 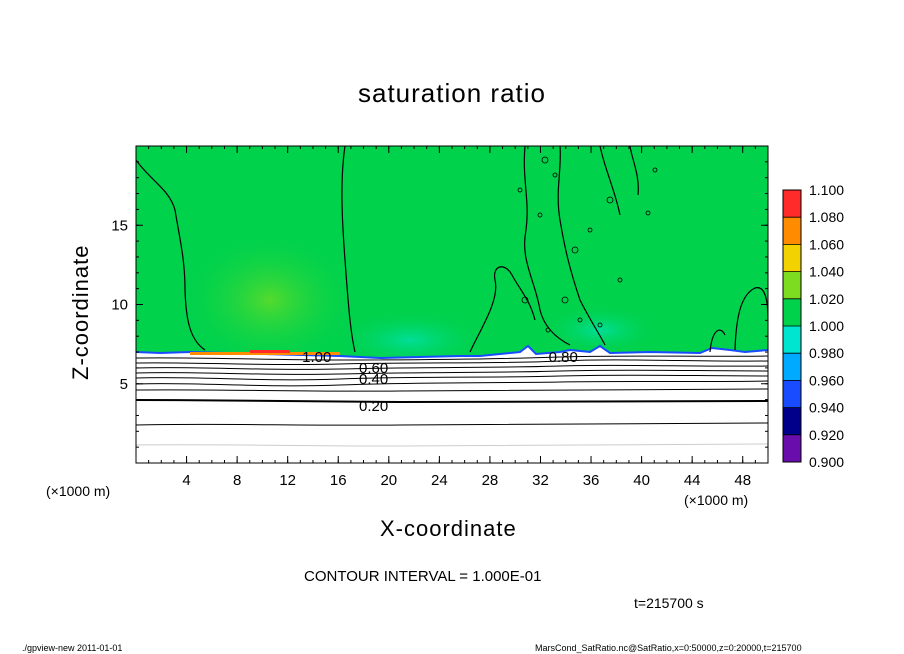 What do you see at coordinates (490, 480) in the screenshot?
I see `x-tick-label: 28` at bounding box center [490, 480].